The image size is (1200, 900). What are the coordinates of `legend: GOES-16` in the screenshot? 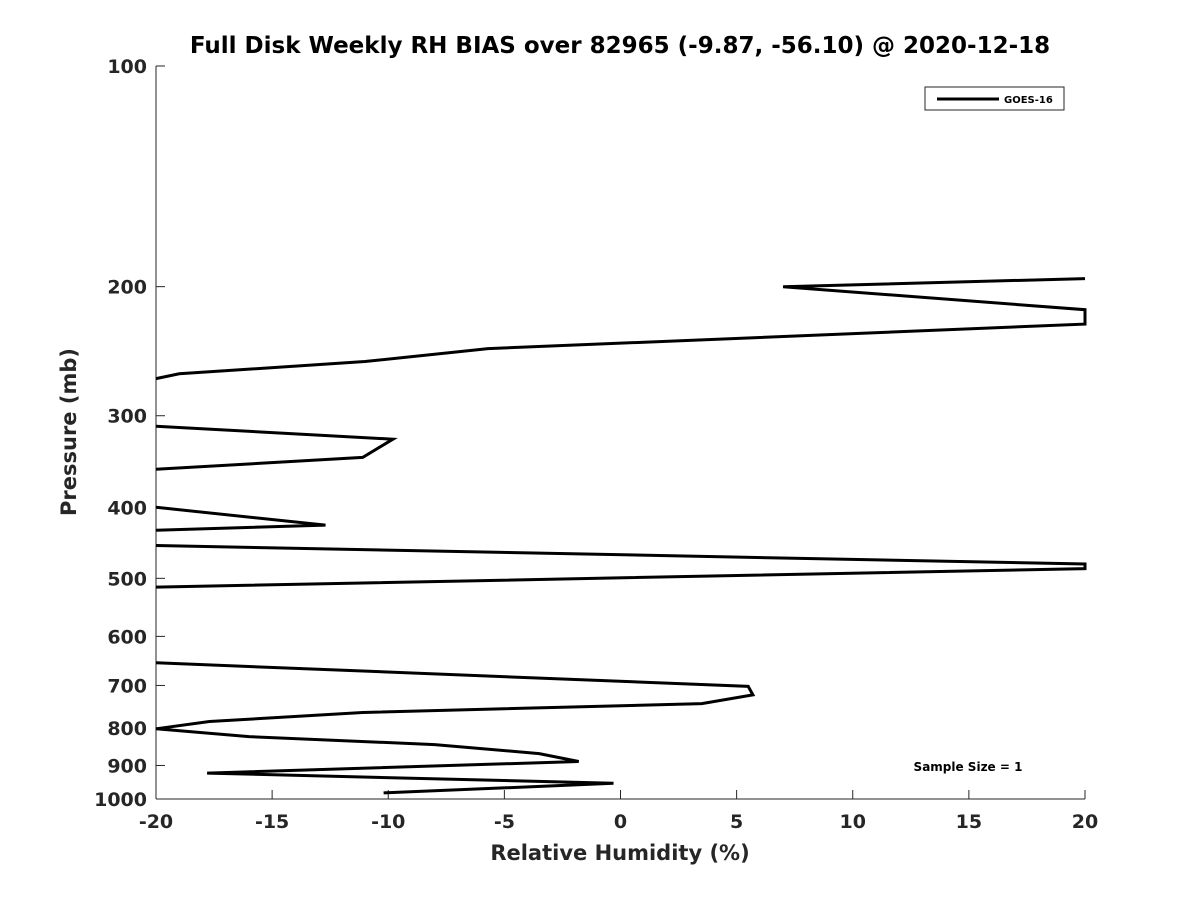 It's located at (994, 98).